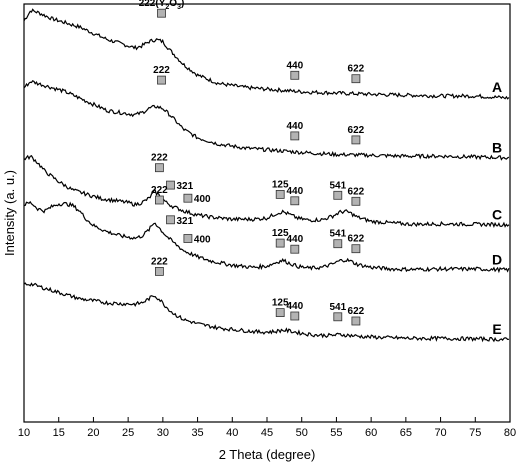 This screenshot has height=467, width=532. Describe the element at coordinates (475, 433) in the screenshot. I see `x-tick-label: 75` at that location.